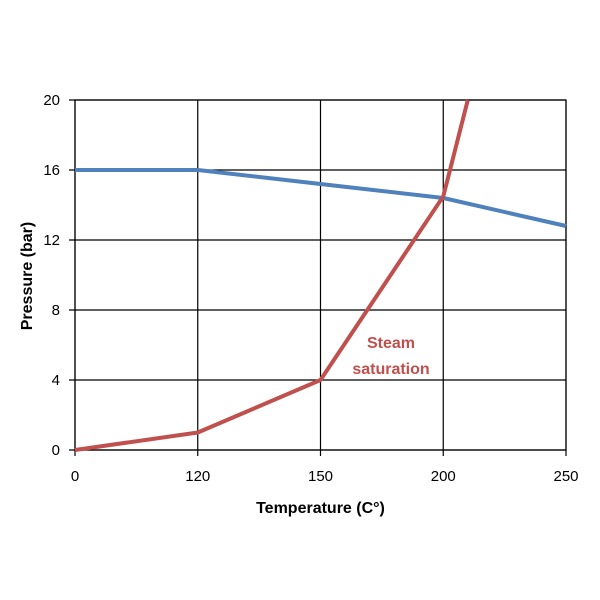 The height and width of the screenshot is (600, 600). I want to click on x-tick-label: 0, so click(75, 476).